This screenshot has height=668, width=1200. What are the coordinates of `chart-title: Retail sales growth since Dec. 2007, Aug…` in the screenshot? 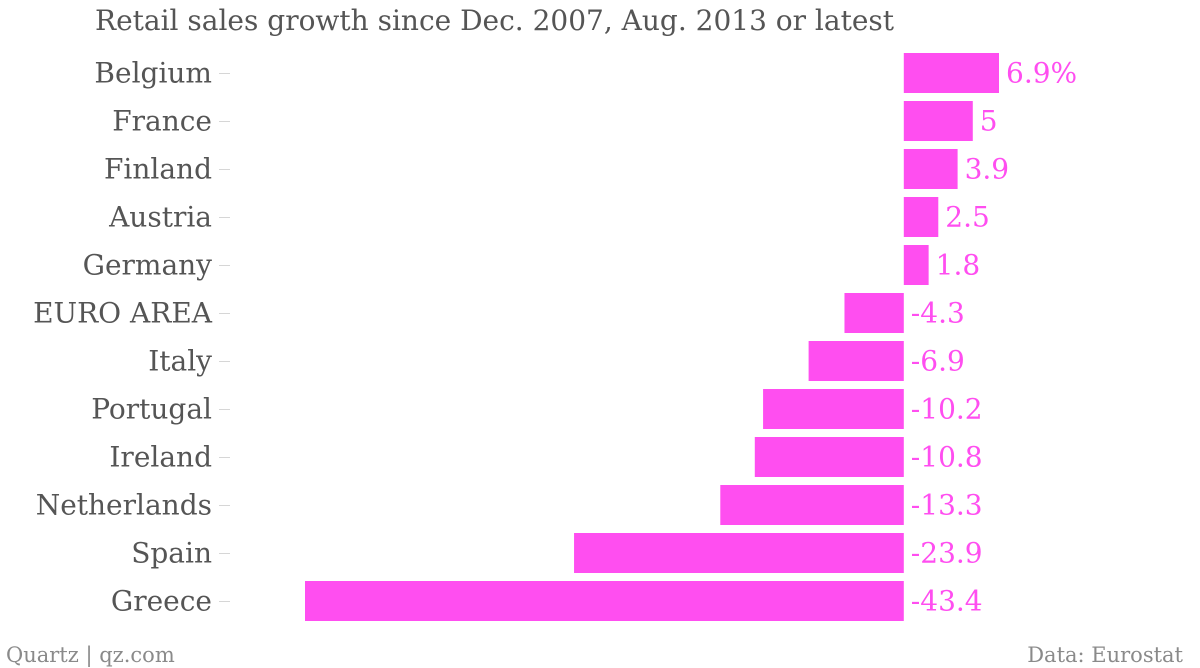 It's located at (495, 20).